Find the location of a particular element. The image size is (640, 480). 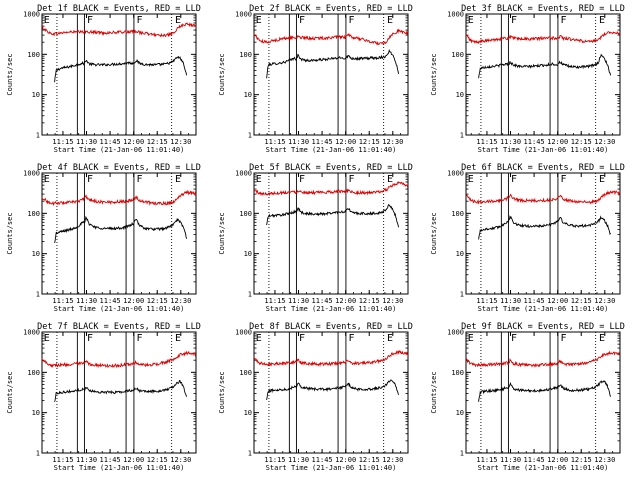

panel-title: Det 7f BLACK = Events, RED = LLD is located at coordinates (119, 327).